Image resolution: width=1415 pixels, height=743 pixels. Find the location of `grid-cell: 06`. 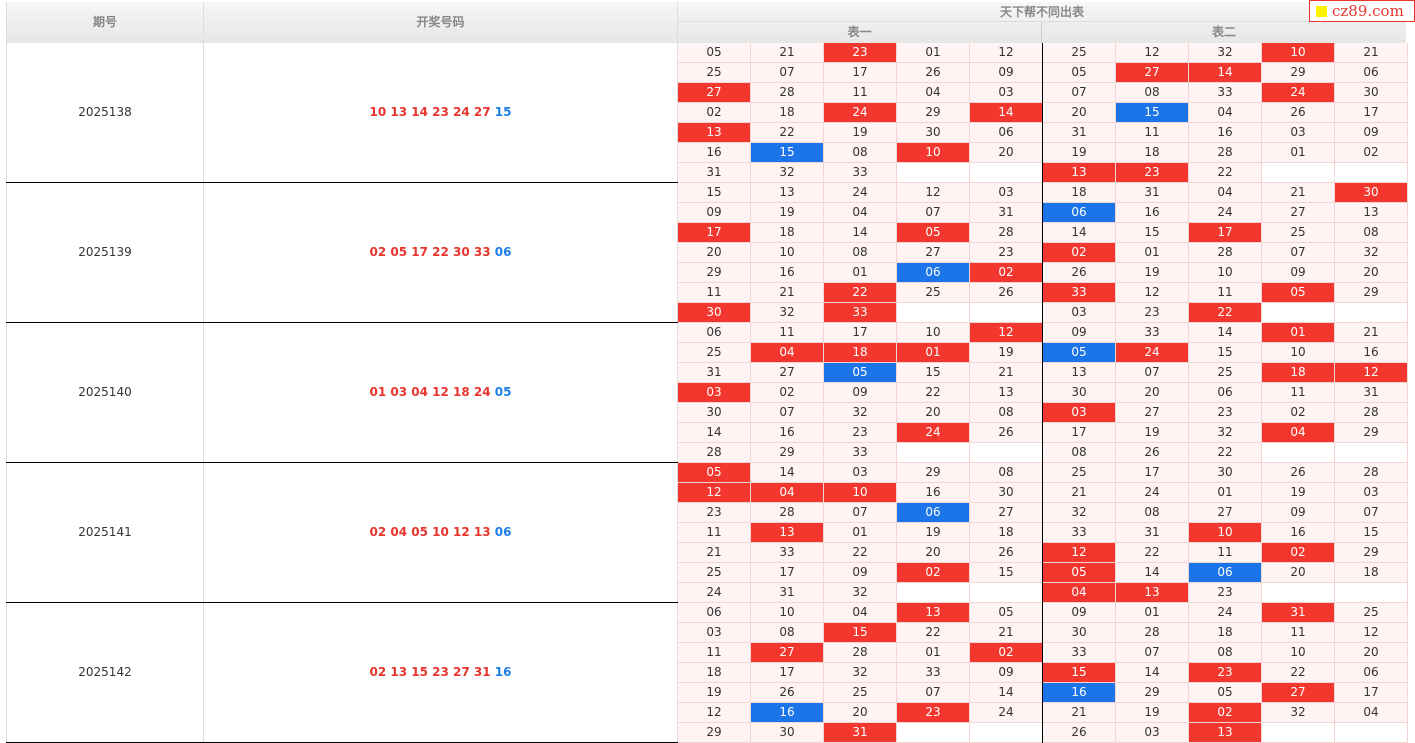

grid-cell: 06 is located at coordinates (1006, 133).